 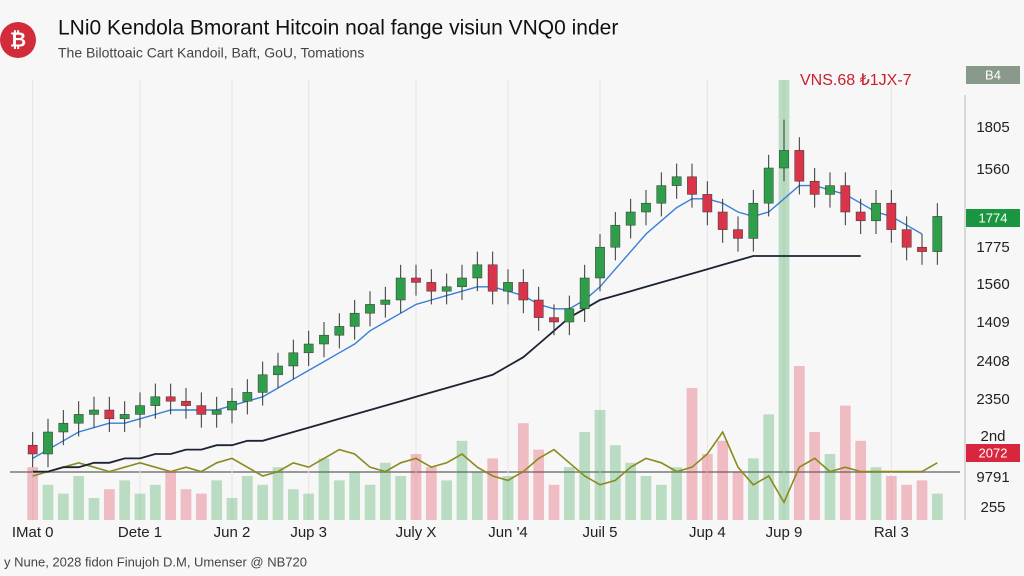 What do you see at coordinates (992, 127) in the screenshot?
I see `y-axis-label: 1805` at bounding box center [992, 127].